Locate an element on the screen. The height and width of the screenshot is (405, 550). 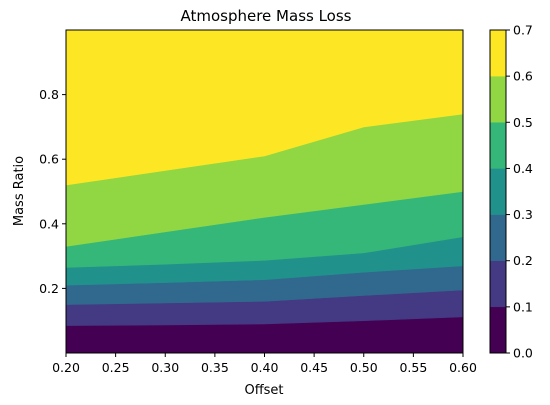
colorbar-tick-label: 0.6 is located at coordinates (523, 76).